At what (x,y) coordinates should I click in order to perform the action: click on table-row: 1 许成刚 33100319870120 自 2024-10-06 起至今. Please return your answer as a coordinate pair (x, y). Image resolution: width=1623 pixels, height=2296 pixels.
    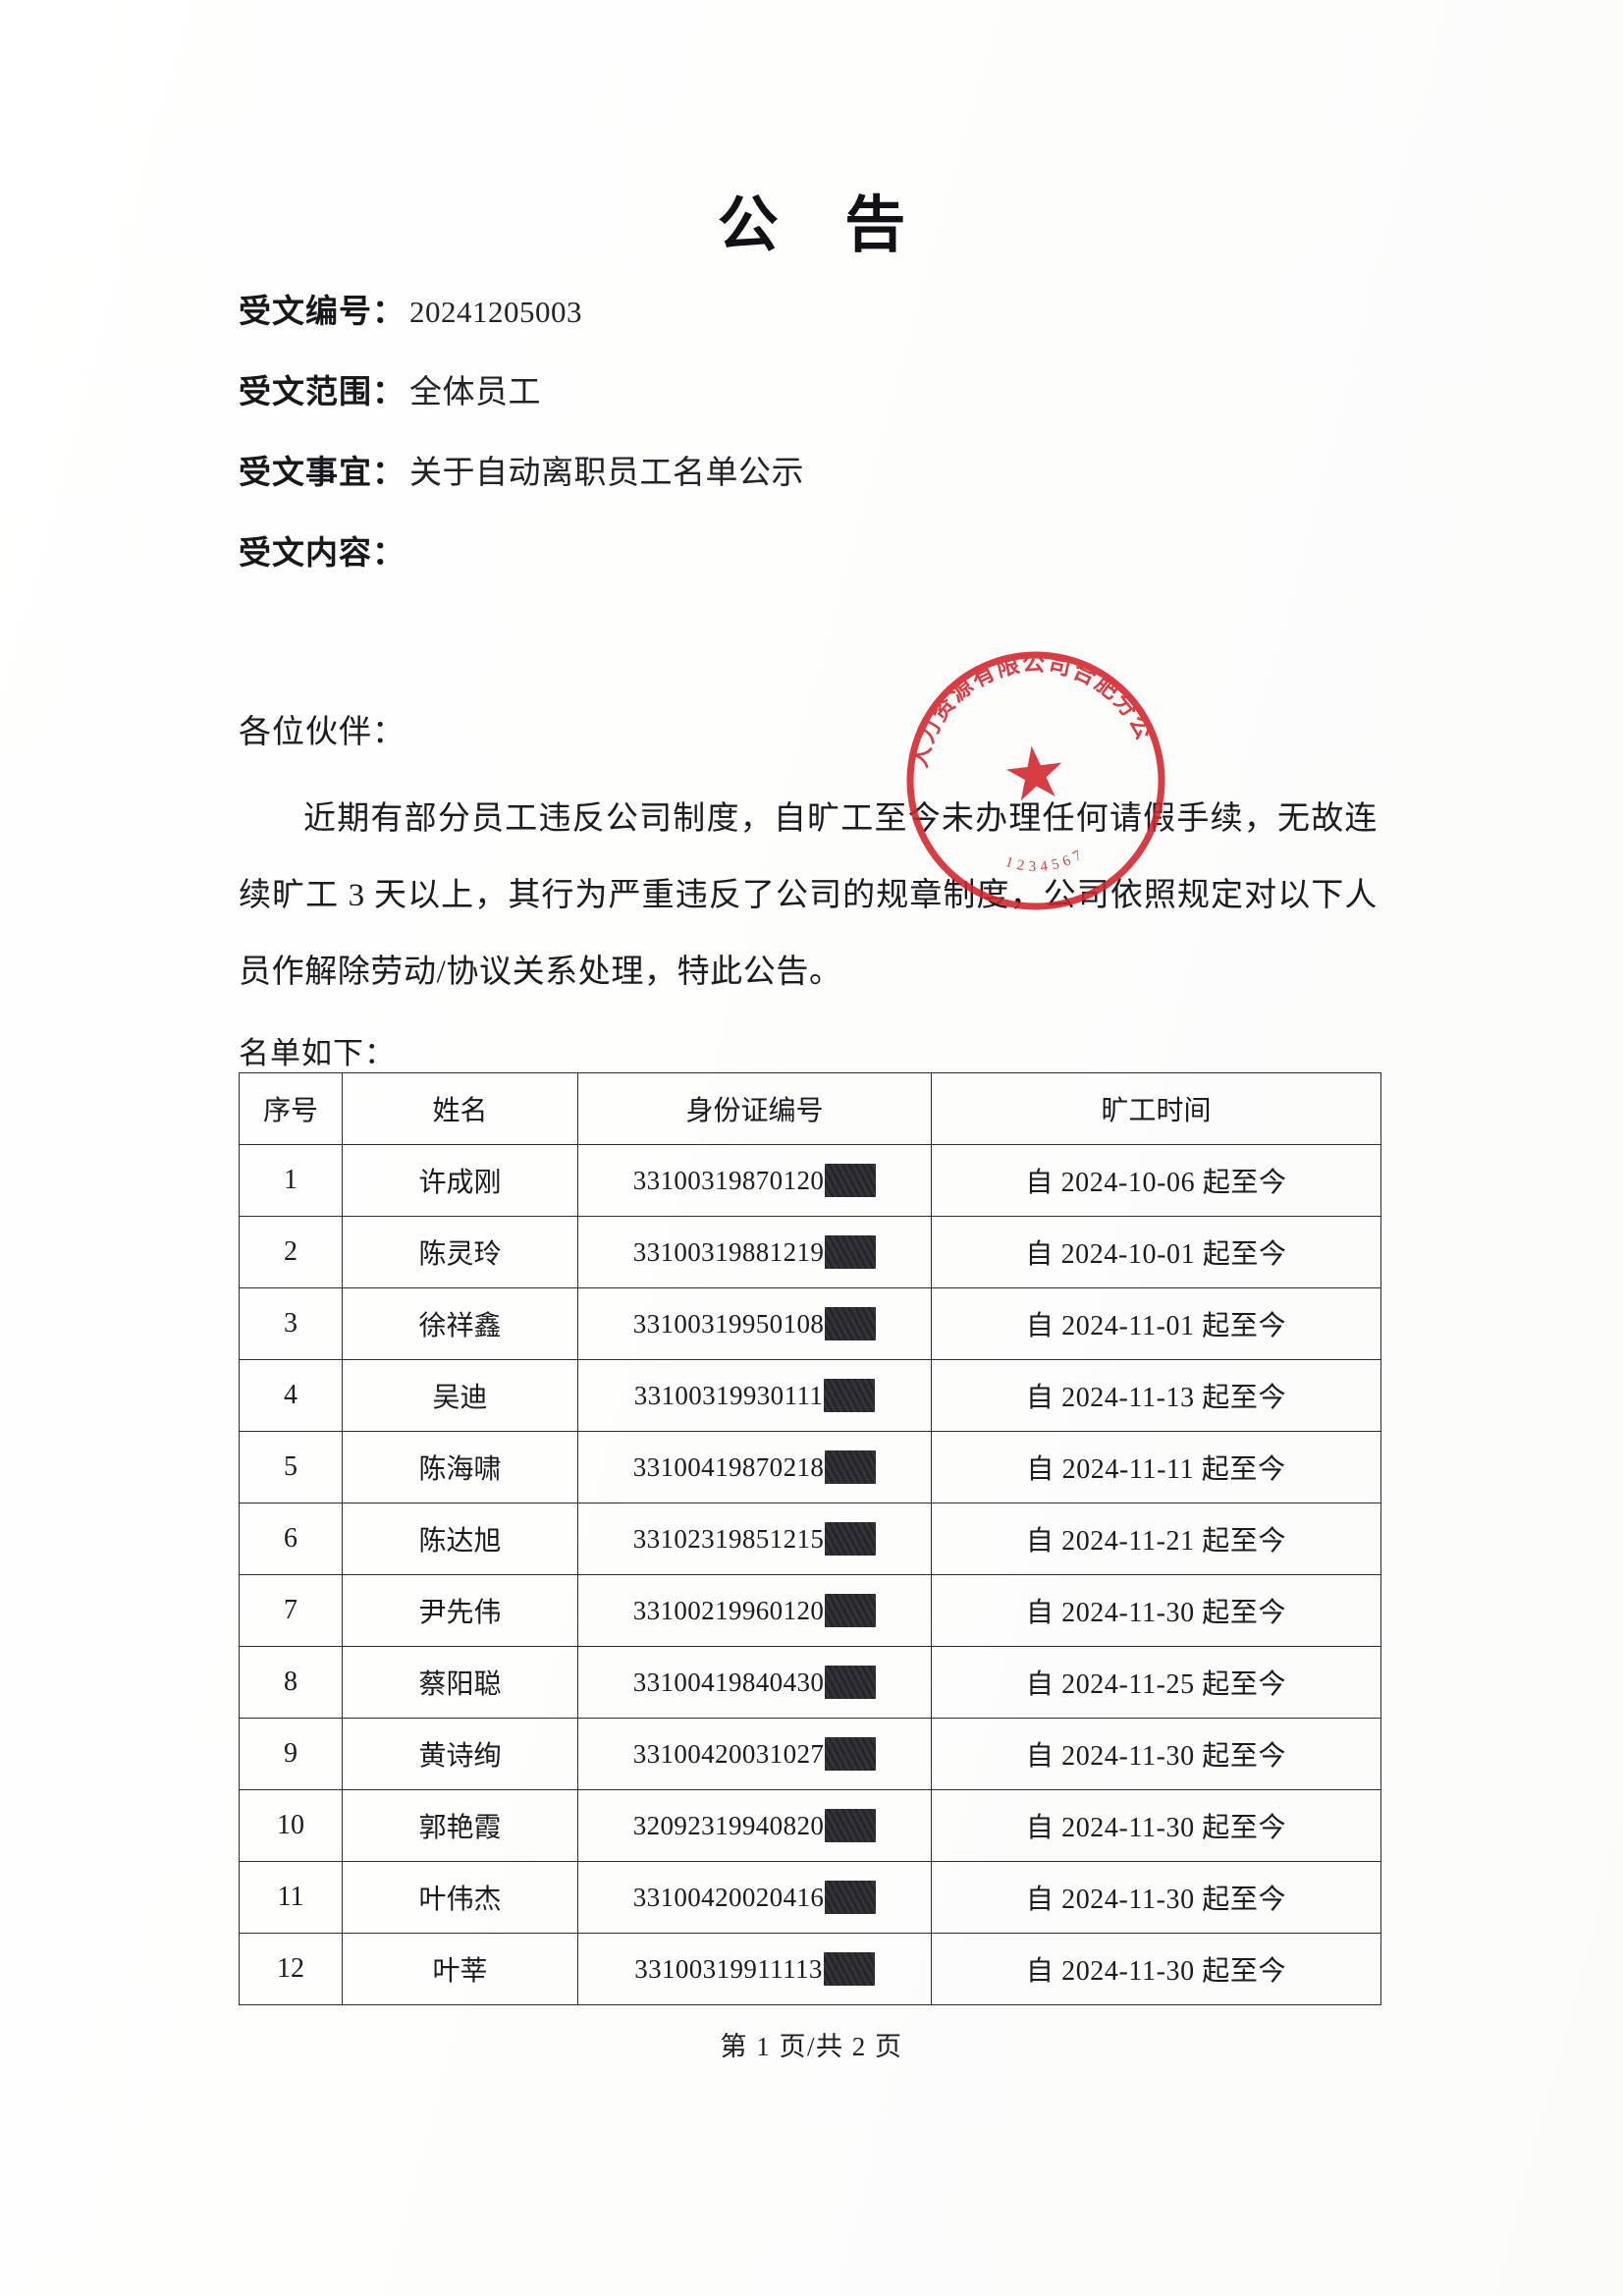
    Looking at the image, I should click on (810, 1180).